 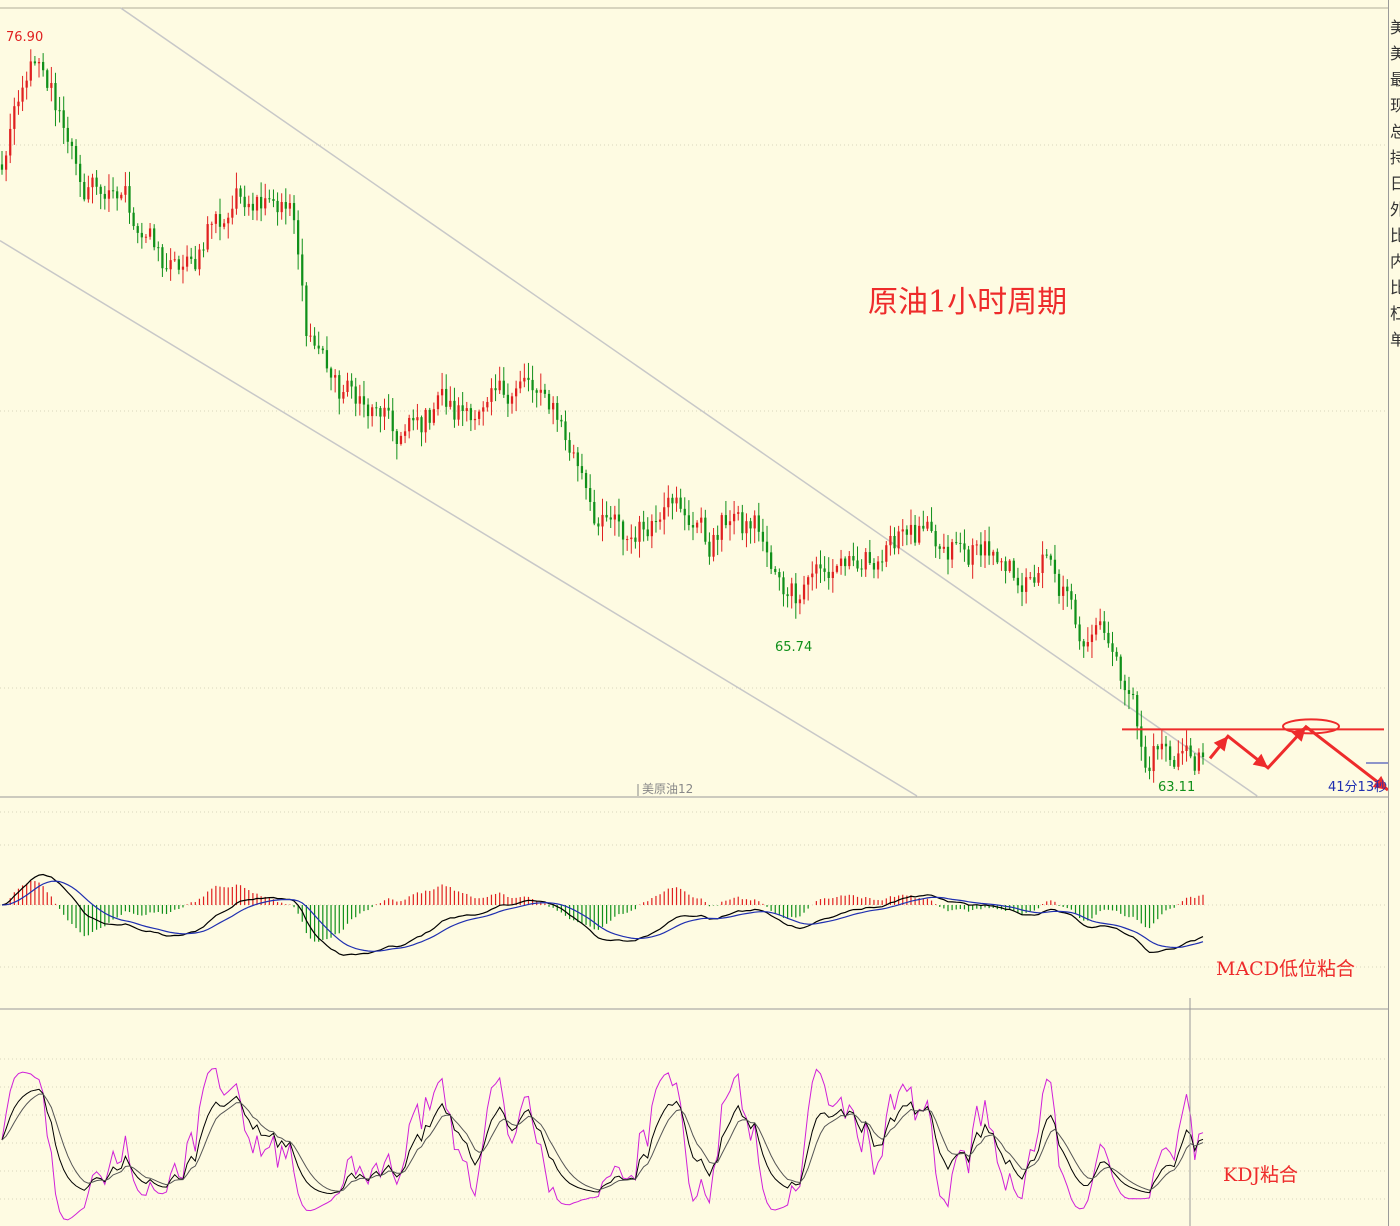 What do you see at coordinates (694, 1139) in the screenshot?
I see `kdj-pane: KDJ粘合` at bounding box center [694, 1139].